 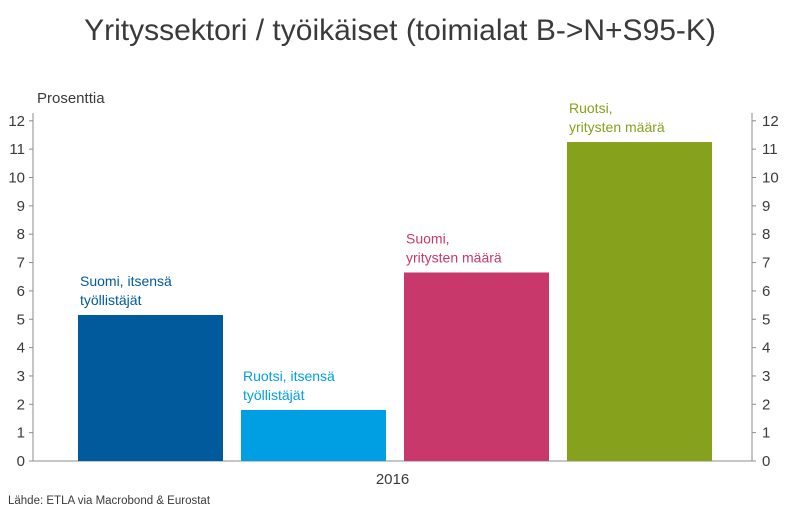 What do you see at coordinates (21, 433) in the screenshot?
I see `y-tick-label-left: 1` at bounding box center [21, 433].